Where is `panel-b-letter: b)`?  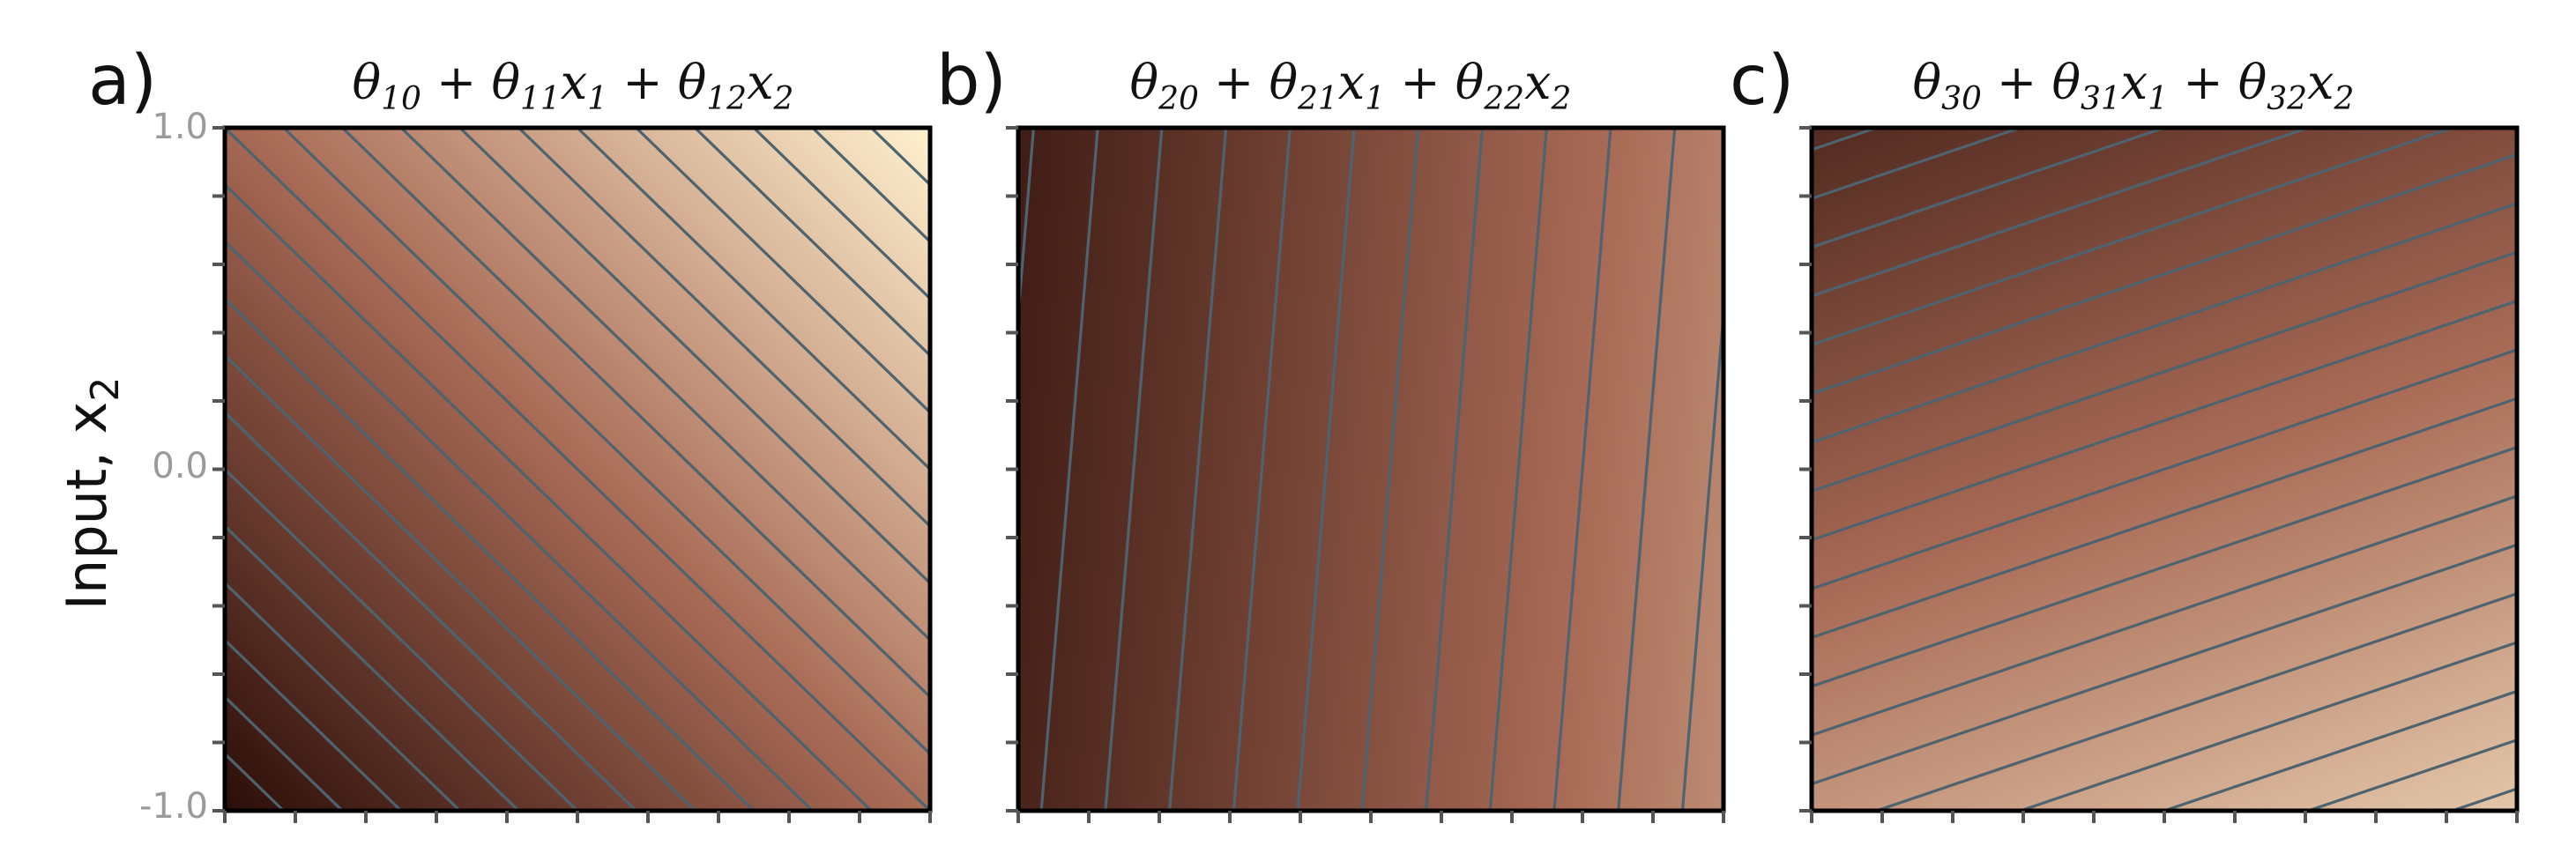
panel-b-letter: b) is located at coordinates (972, 81).